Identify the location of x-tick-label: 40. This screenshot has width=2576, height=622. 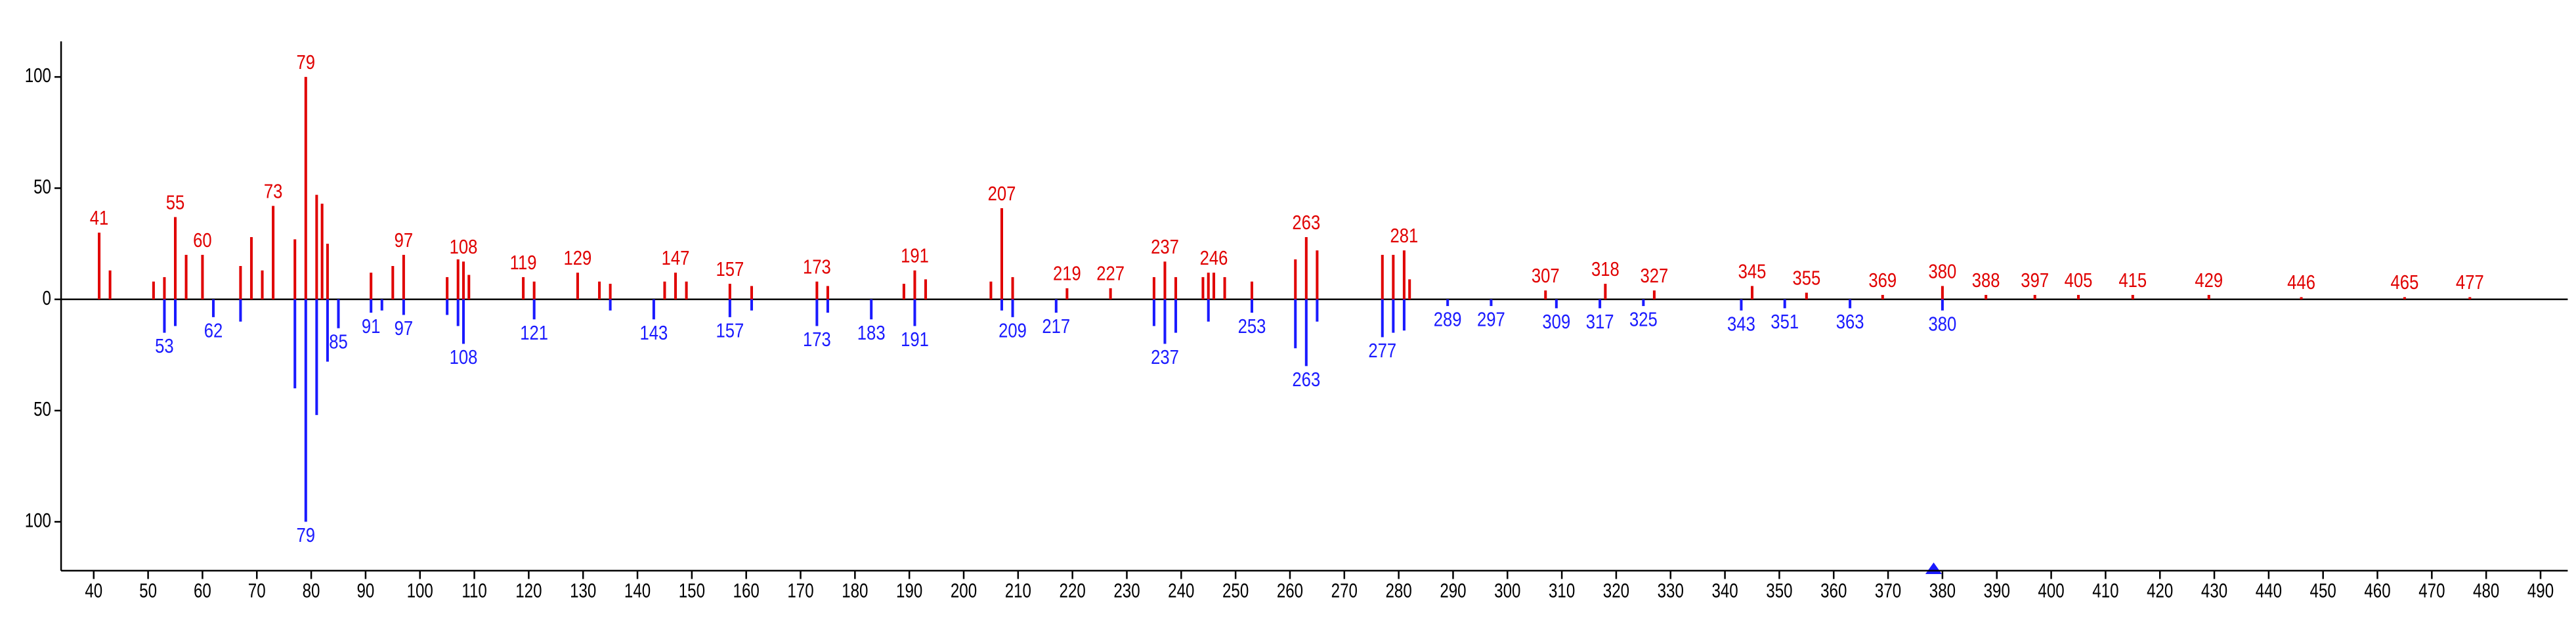
(93, 590).